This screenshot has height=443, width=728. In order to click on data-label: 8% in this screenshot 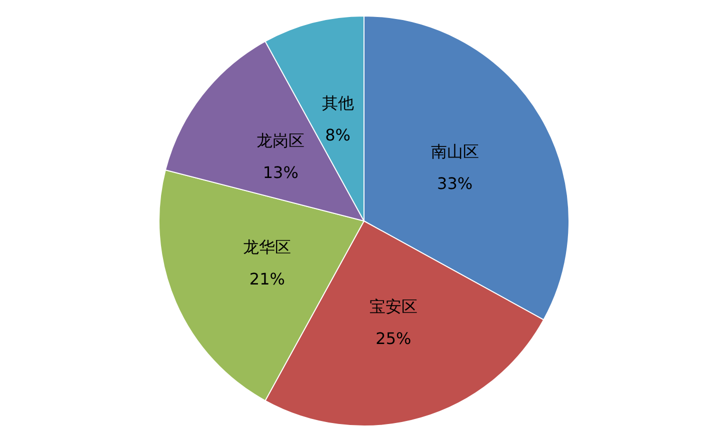, I will do `click(337, 134)`.